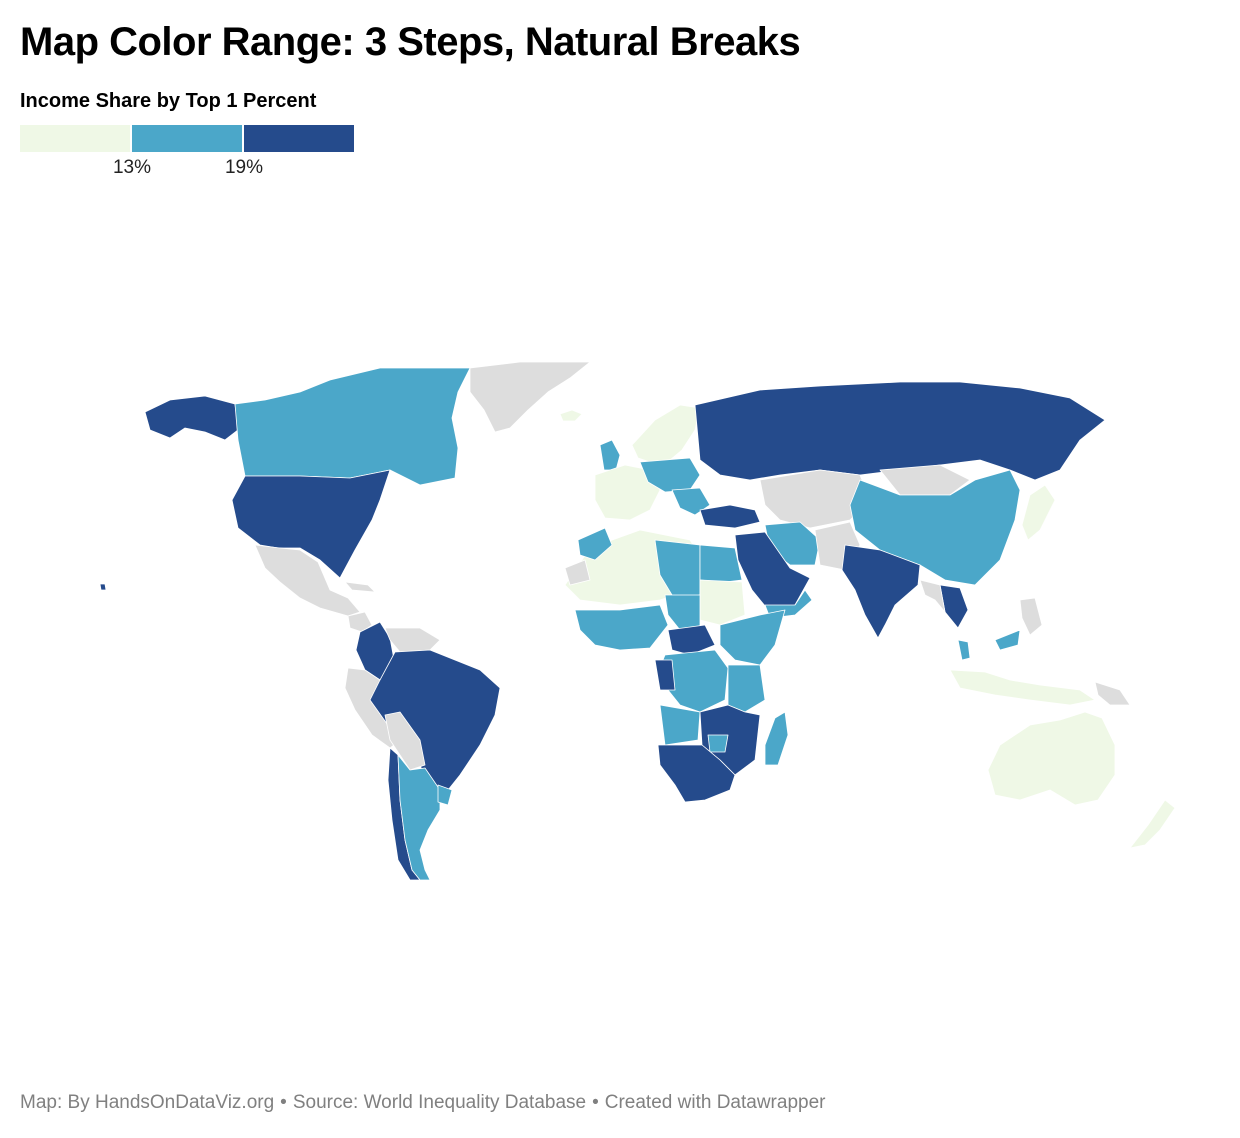 The width and height of the screenshot is (1240, 1138). What do you see at coordinates (718, 743) in the screenshot?
I see `country-zimbabwe` at bounding box center [718, 743].